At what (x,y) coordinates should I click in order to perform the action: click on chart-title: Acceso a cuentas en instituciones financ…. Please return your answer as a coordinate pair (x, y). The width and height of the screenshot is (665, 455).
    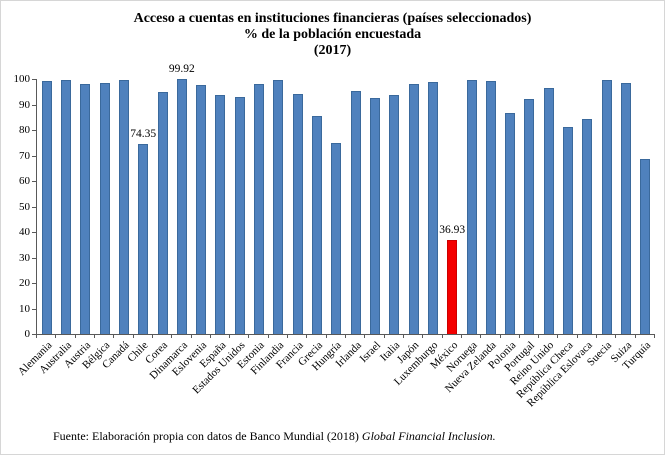
    Looking at the image, I should click on (332, 35).